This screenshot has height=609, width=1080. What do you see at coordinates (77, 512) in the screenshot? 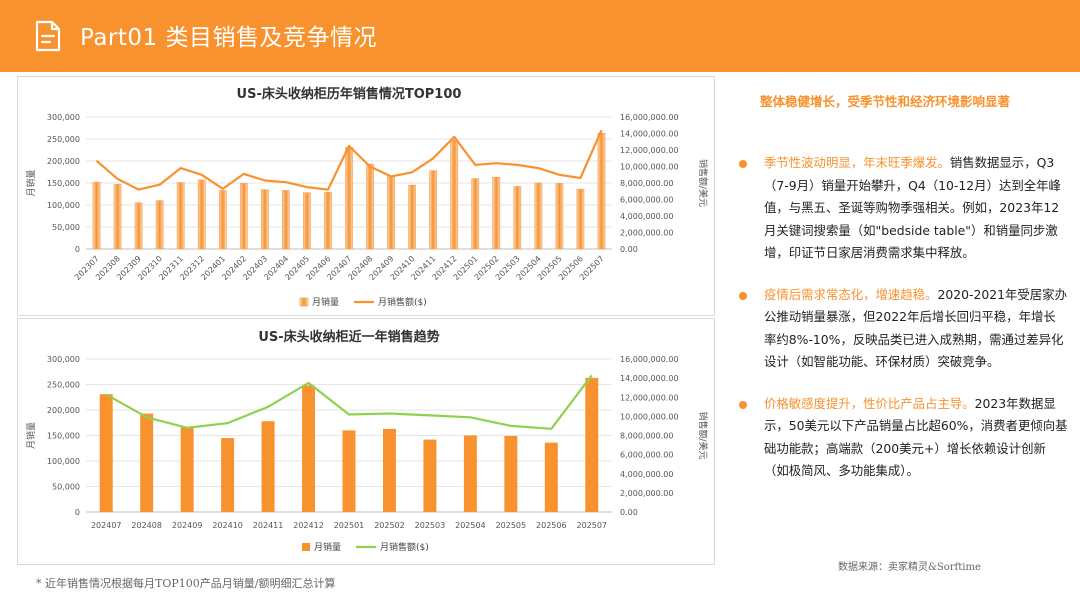
I see `y-left-tick-label: 0` at bounding box center [77, 512].